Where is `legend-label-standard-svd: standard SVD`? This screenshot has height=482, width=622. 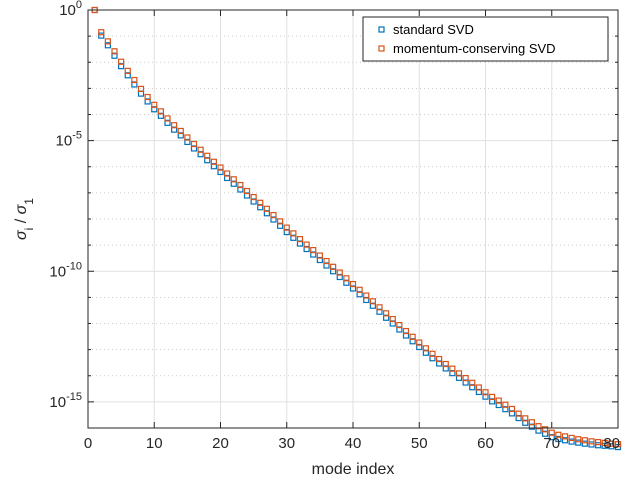 legend-label-standard-svd: standard SVD is located at coordinates (433, 29).